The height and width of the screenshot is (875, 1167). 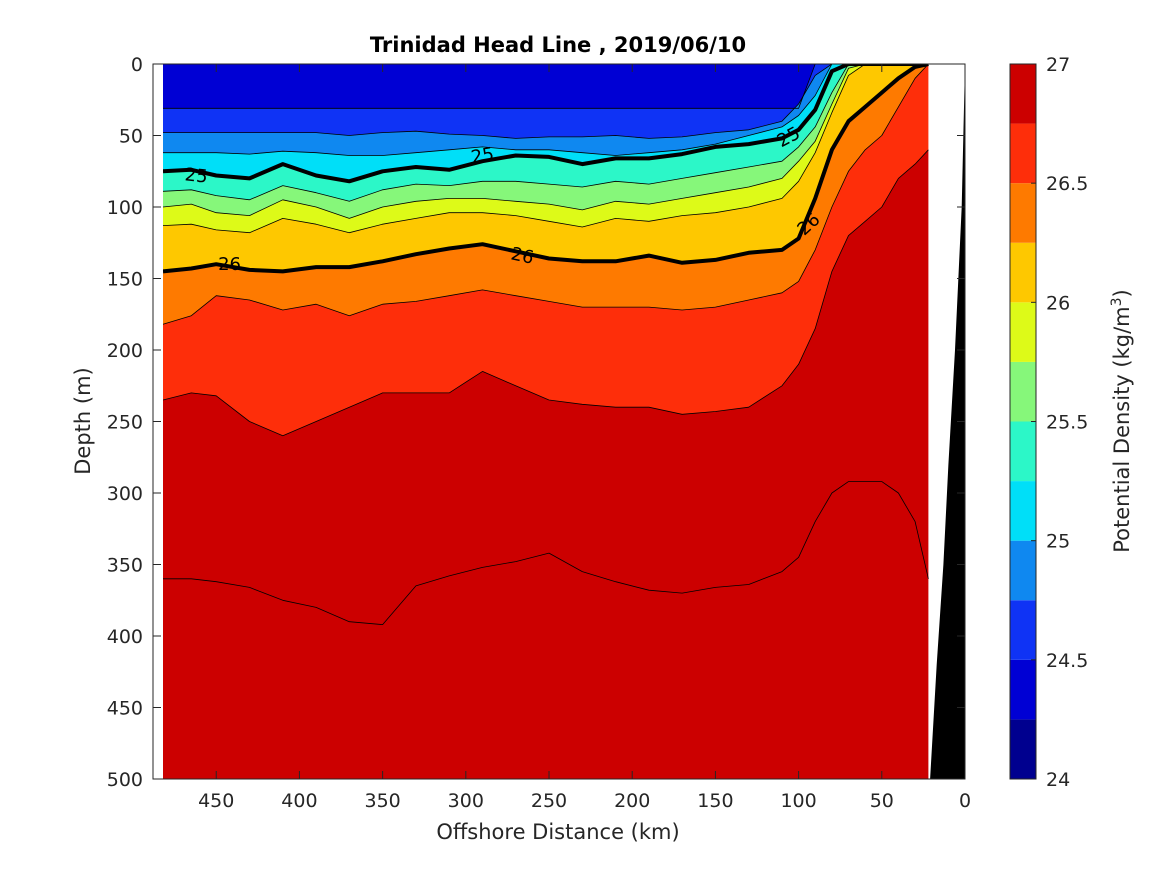 What do you see at coordinates (1122, 293) in the screenshot?
I see `colorbar-label-close: )` at bounding box center [1122, 293].